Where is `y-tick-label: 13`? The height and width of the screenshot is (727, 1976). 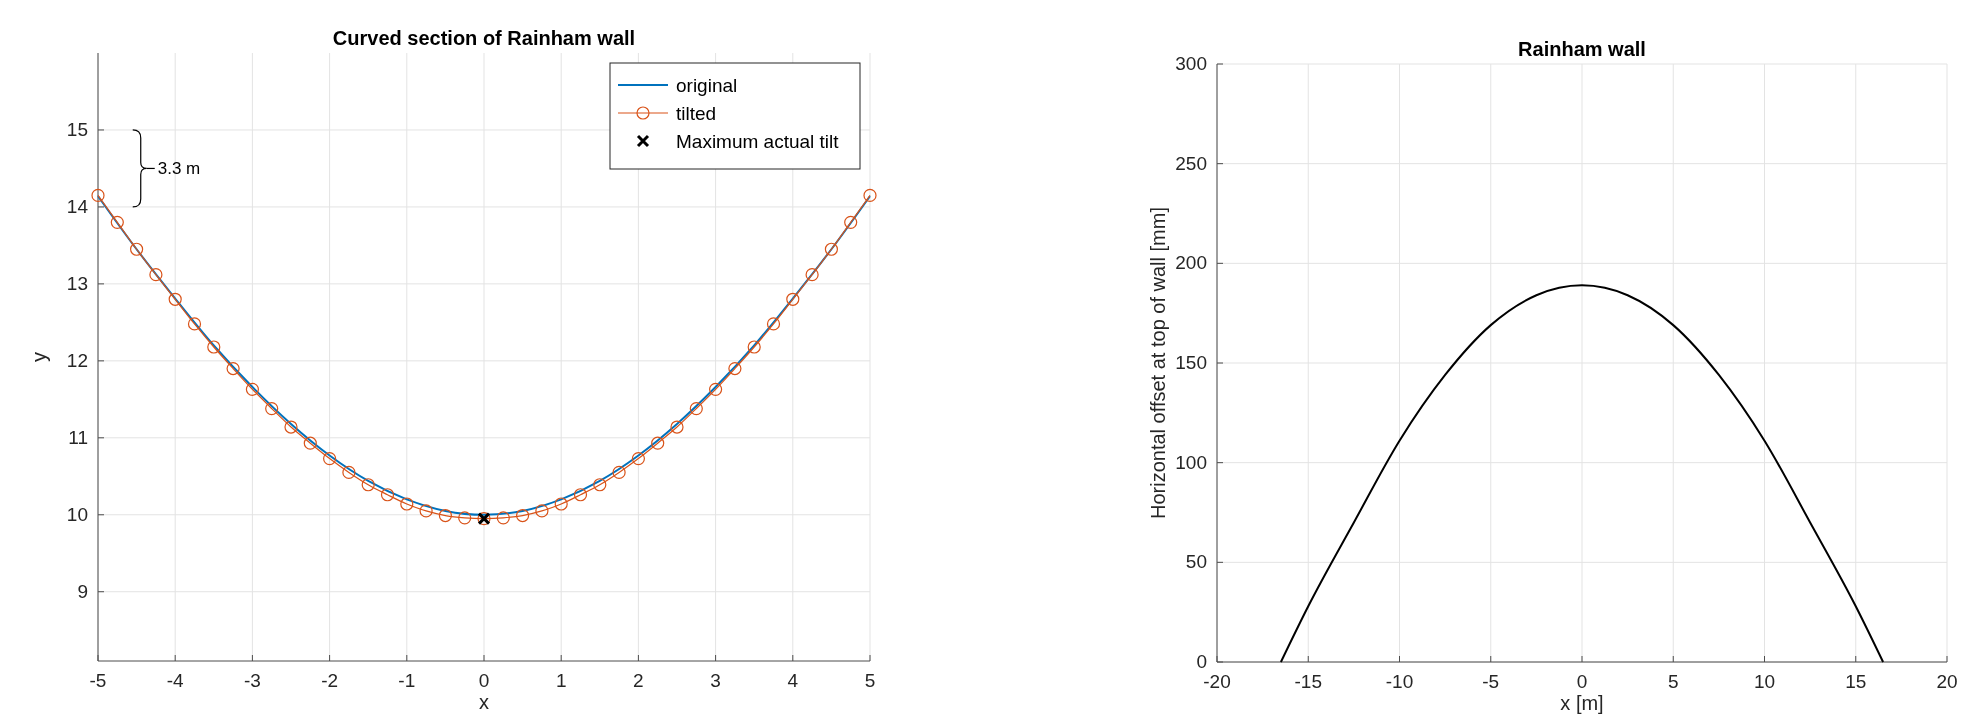
y-tick-label: 13 is located at coordinates (77, 283).